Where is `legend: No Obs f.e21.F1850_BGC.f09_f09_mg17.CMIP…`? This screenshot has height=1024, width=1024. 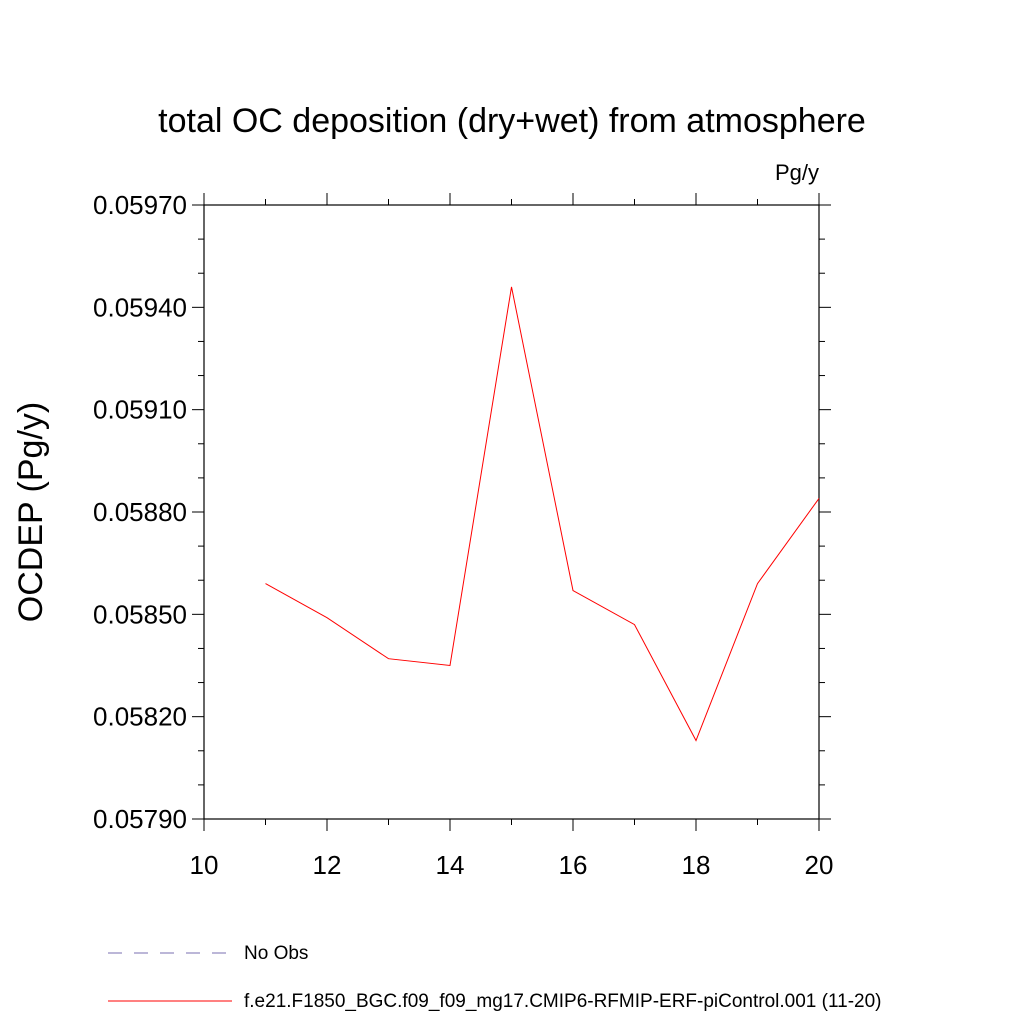
legend: No Obs f.e21.F1850_BGC.f09_f09_mg17.CMIP… is located at coordinates (494, 977).